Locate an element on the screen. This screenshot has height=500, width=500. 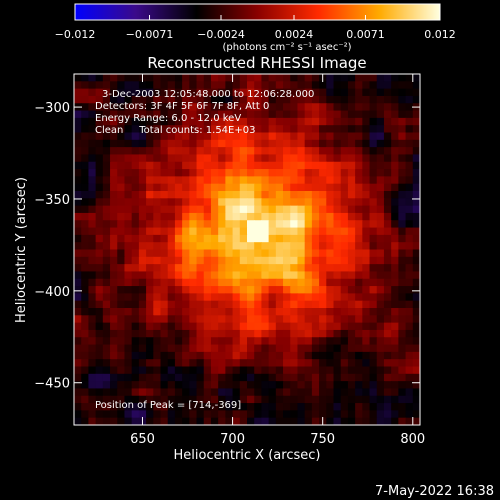
colorbar-tick-label: −0.0024 is located at coordinates (221, 34).